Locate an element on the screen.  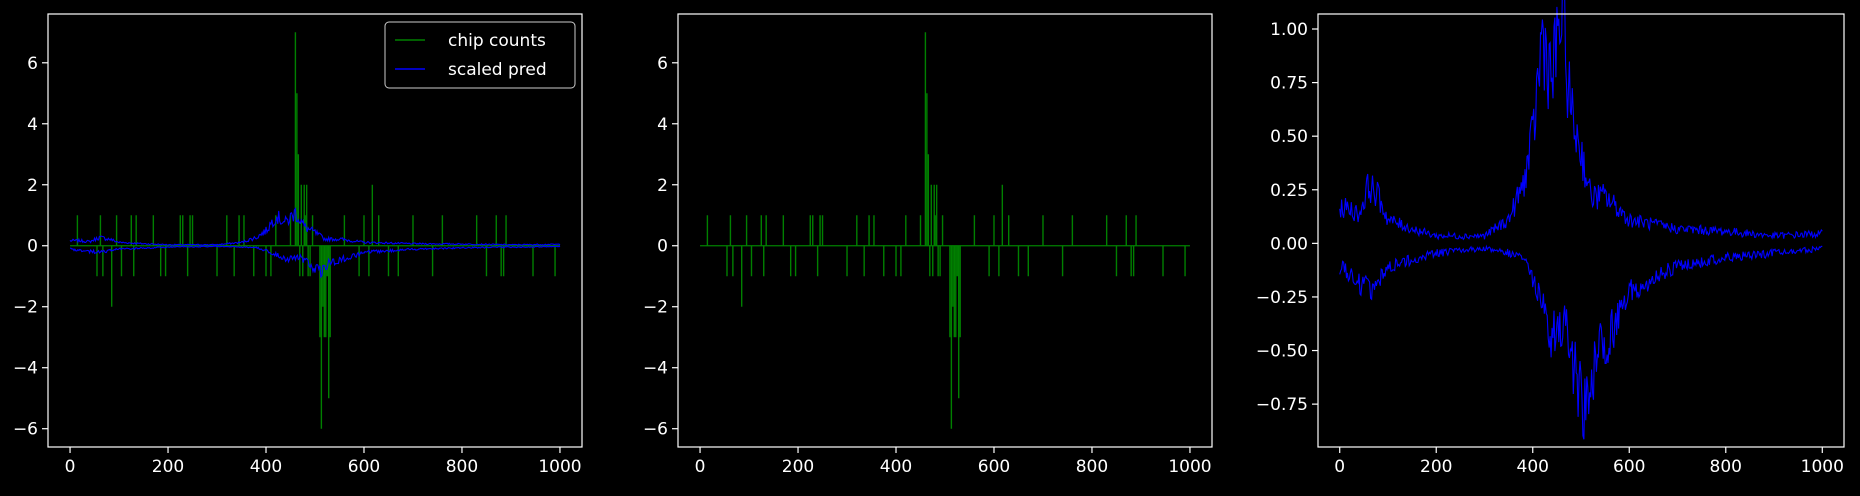
y-tick-label: 0.50 is located at coordinates (1289, 137).